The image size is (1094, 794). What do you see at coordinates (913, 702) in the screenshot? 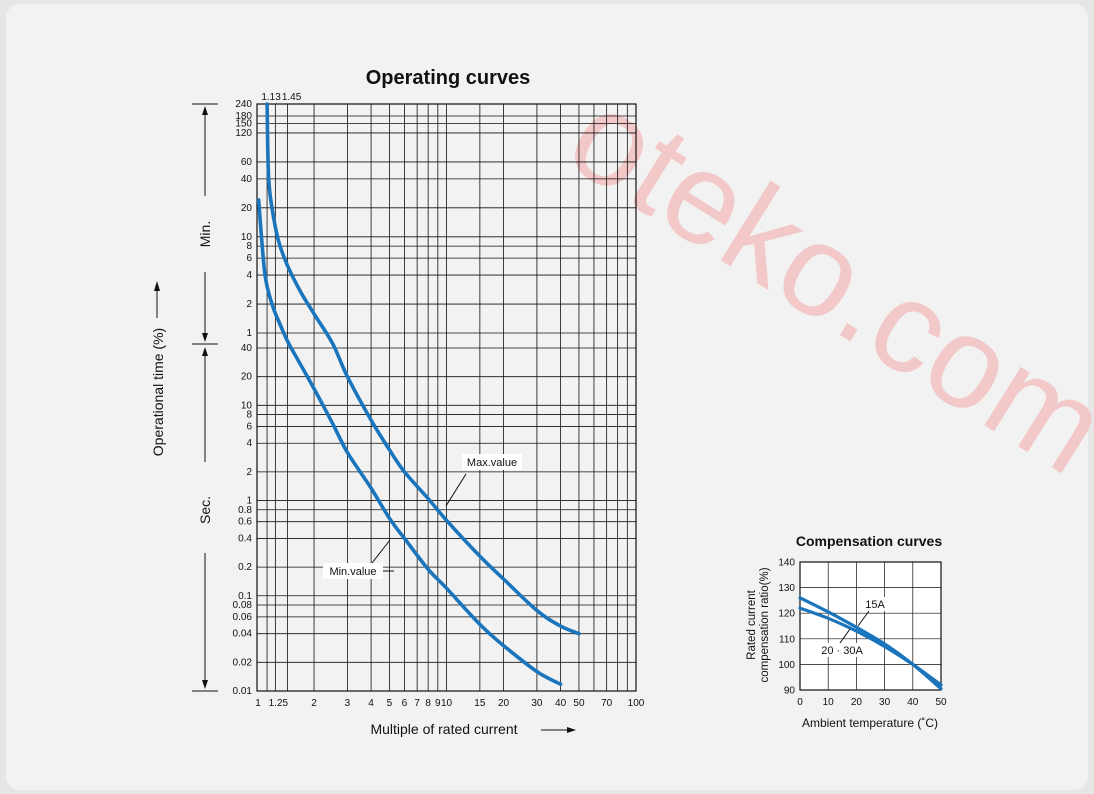
I see `comp-x-tick-label: 40` at bounding box center [913, 702].